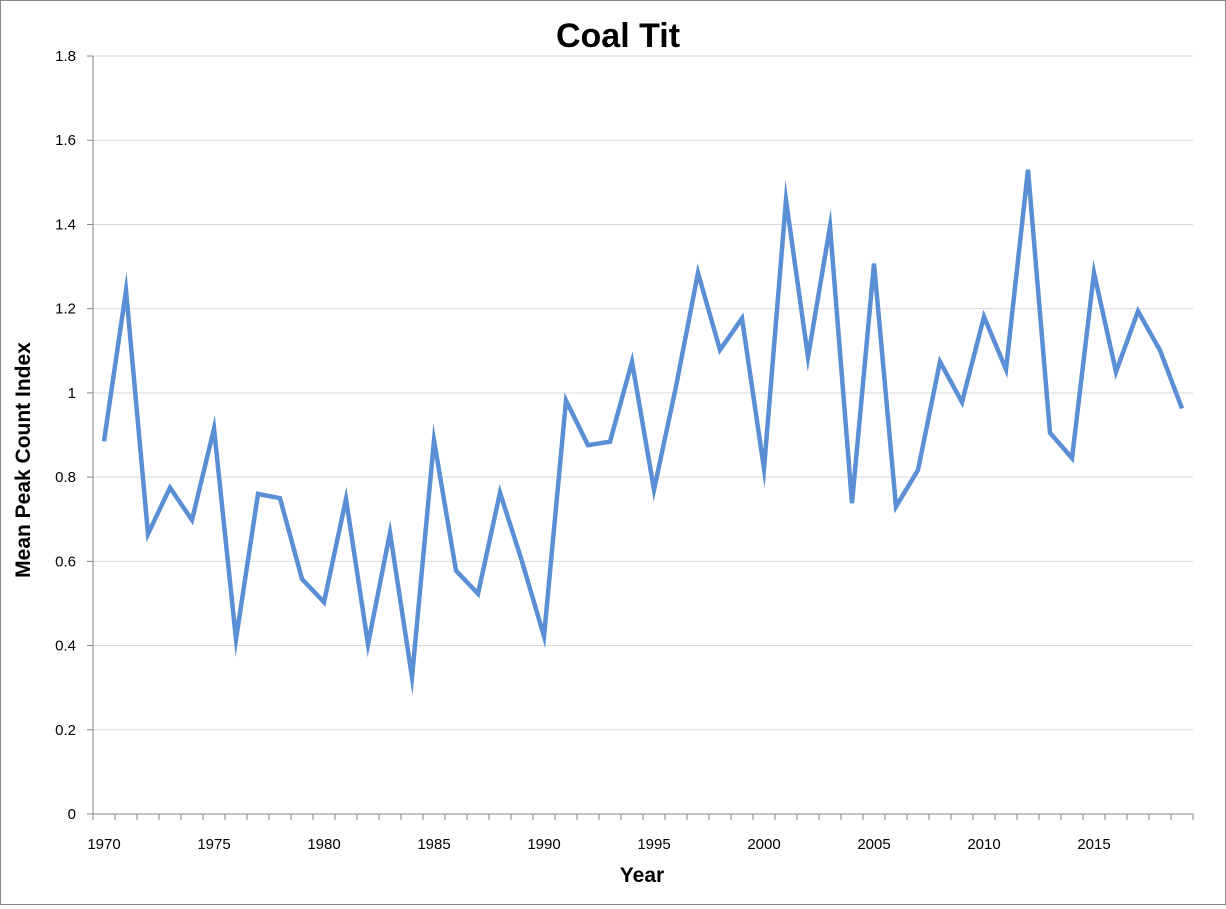 The width and height of the screenshot is (1226, 909). Describe the element at coordinates (65, 561) in the screenshot. I see `y-tick-label: 0.6` at that location.